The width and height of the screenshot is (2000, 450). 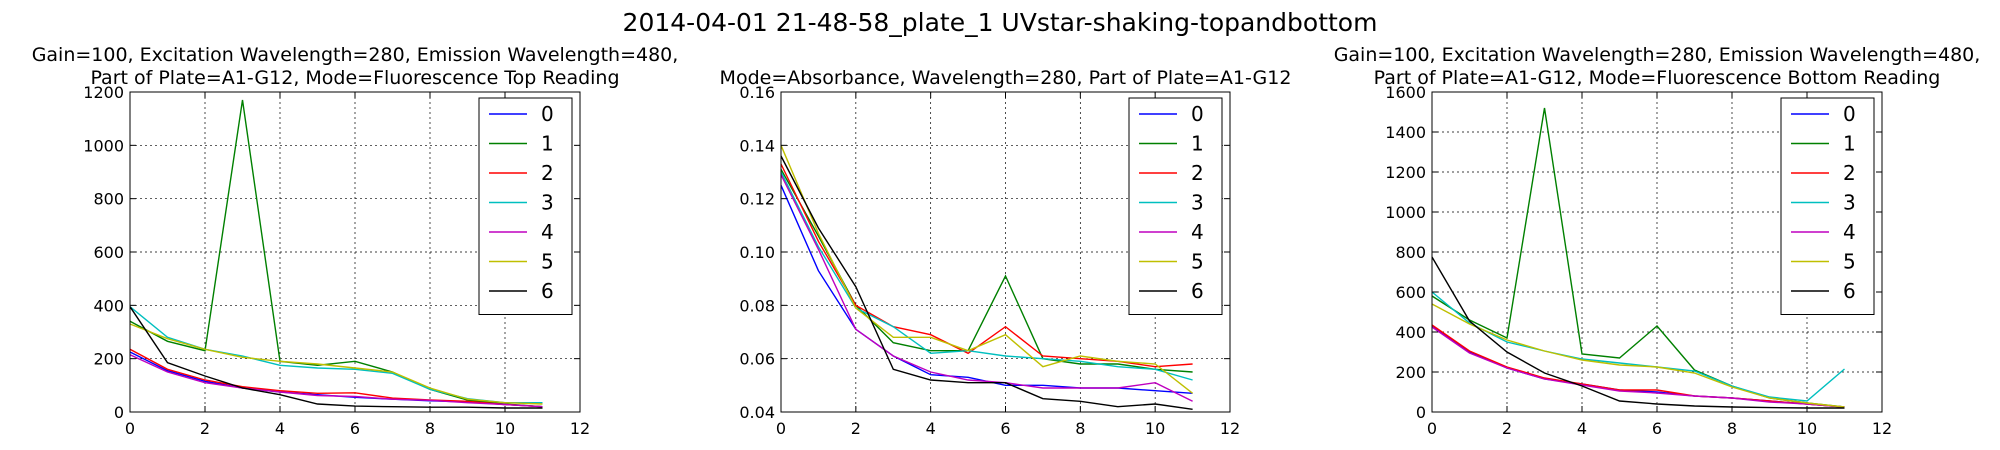 I want to click on y-tick-label: 0.10, so click(x=757, y=252).